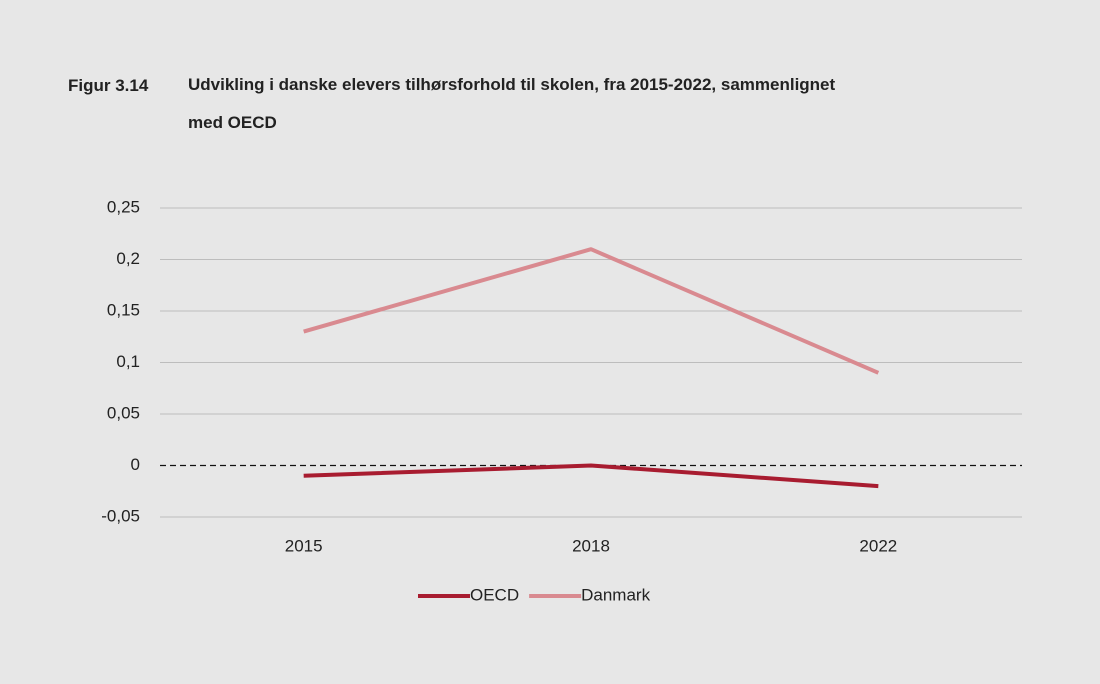  Describe the element at coordinates (591, 545) in the screenshot. I see `x-tick-label: 2018` at that location.